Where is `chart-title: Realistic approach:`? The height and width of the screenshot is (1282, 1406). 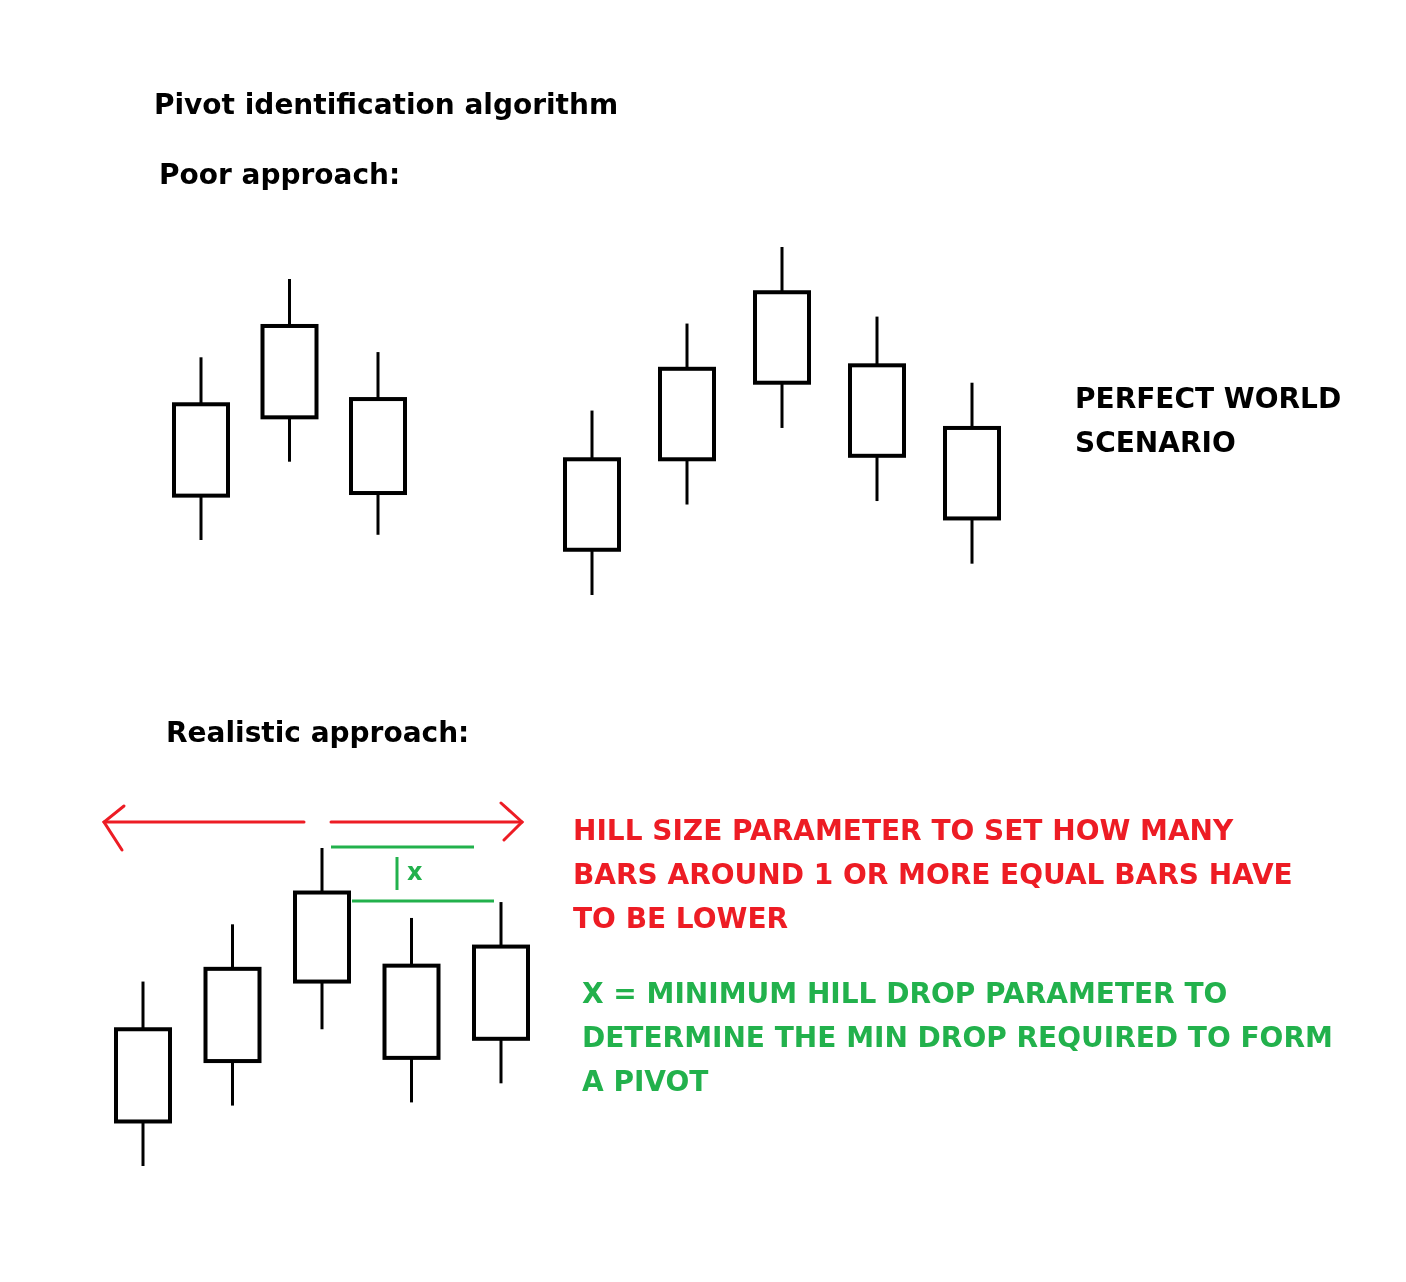
chart-title: Realistic approach: is located at coordinates (318, 732).